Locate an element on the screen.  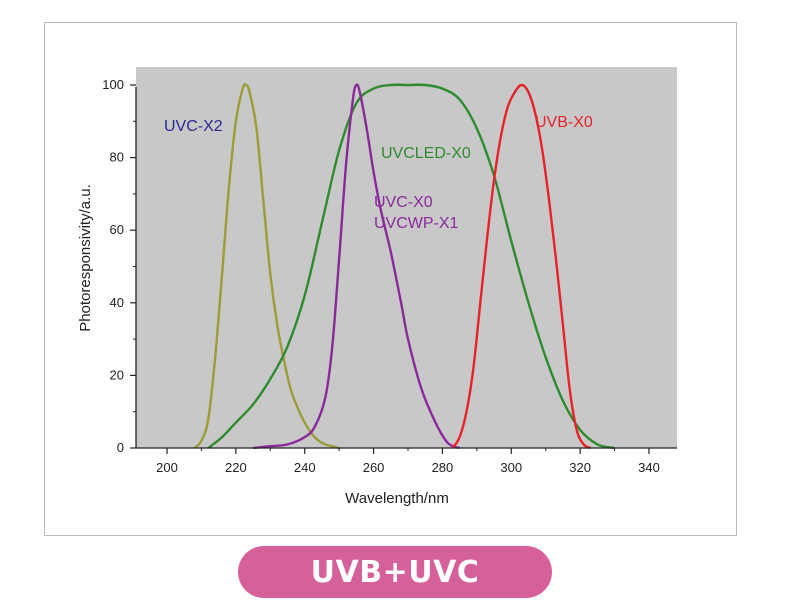
x-tick-label: 320 is located at coordinates (580, 467).